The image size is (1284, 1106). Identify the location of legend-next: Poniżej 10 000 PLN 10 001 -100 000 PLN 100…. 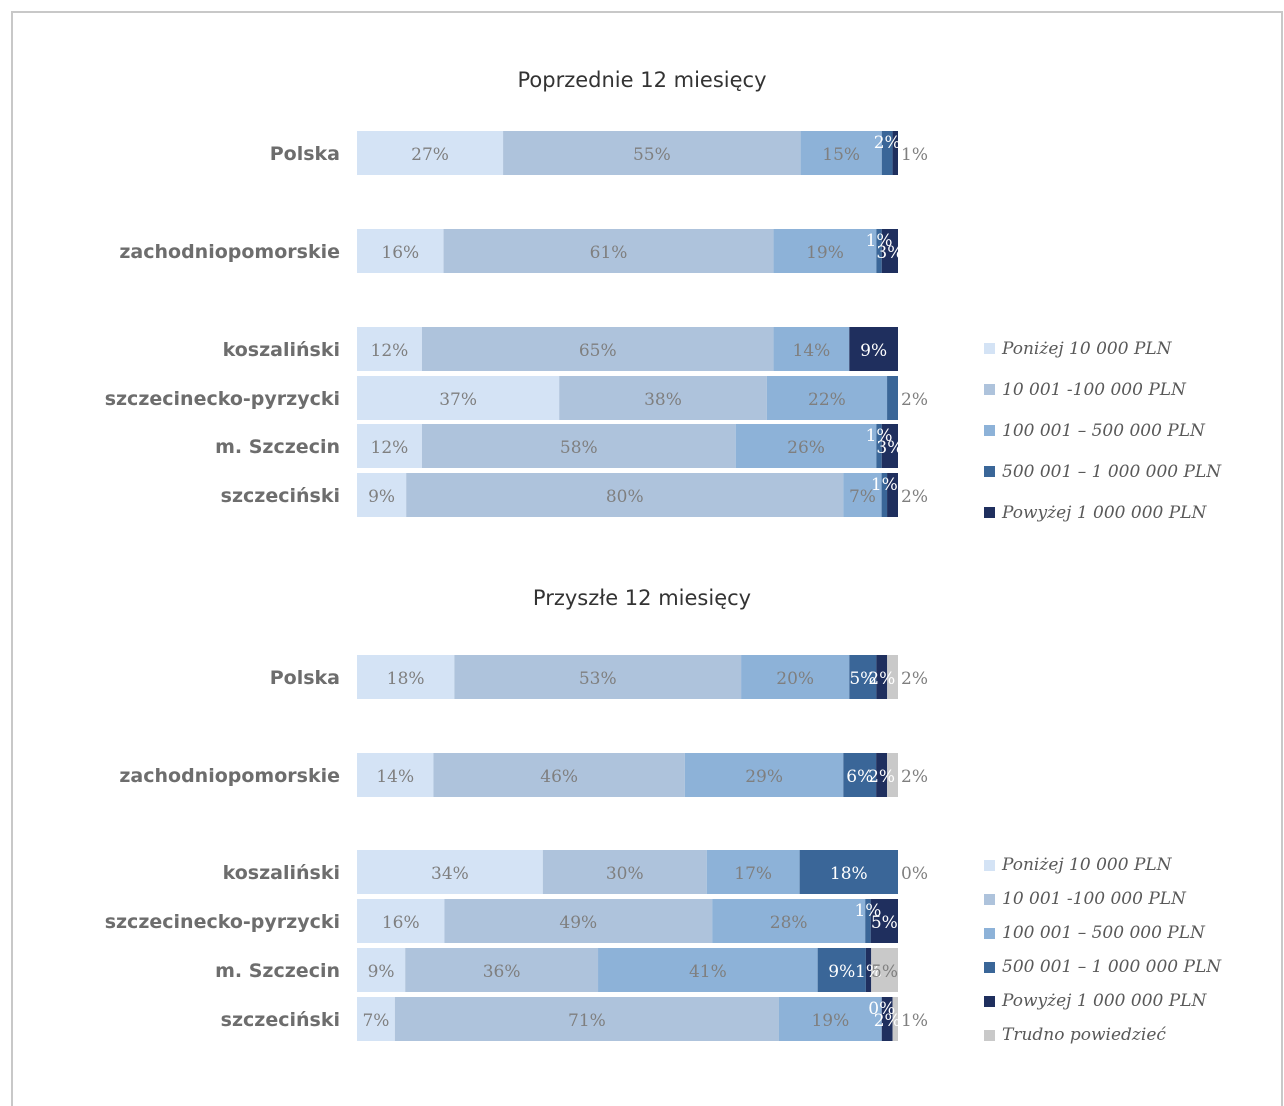
(1102, 950).